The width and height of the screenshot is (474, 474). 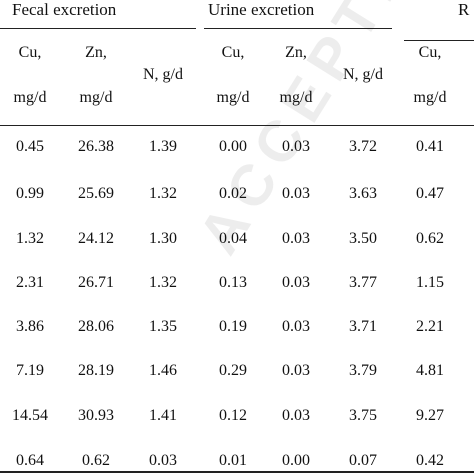 What do you see at coordinates (430, 282) in the screenshot?
I see `table-cell: 1.15` at bounding box center [430, 282].